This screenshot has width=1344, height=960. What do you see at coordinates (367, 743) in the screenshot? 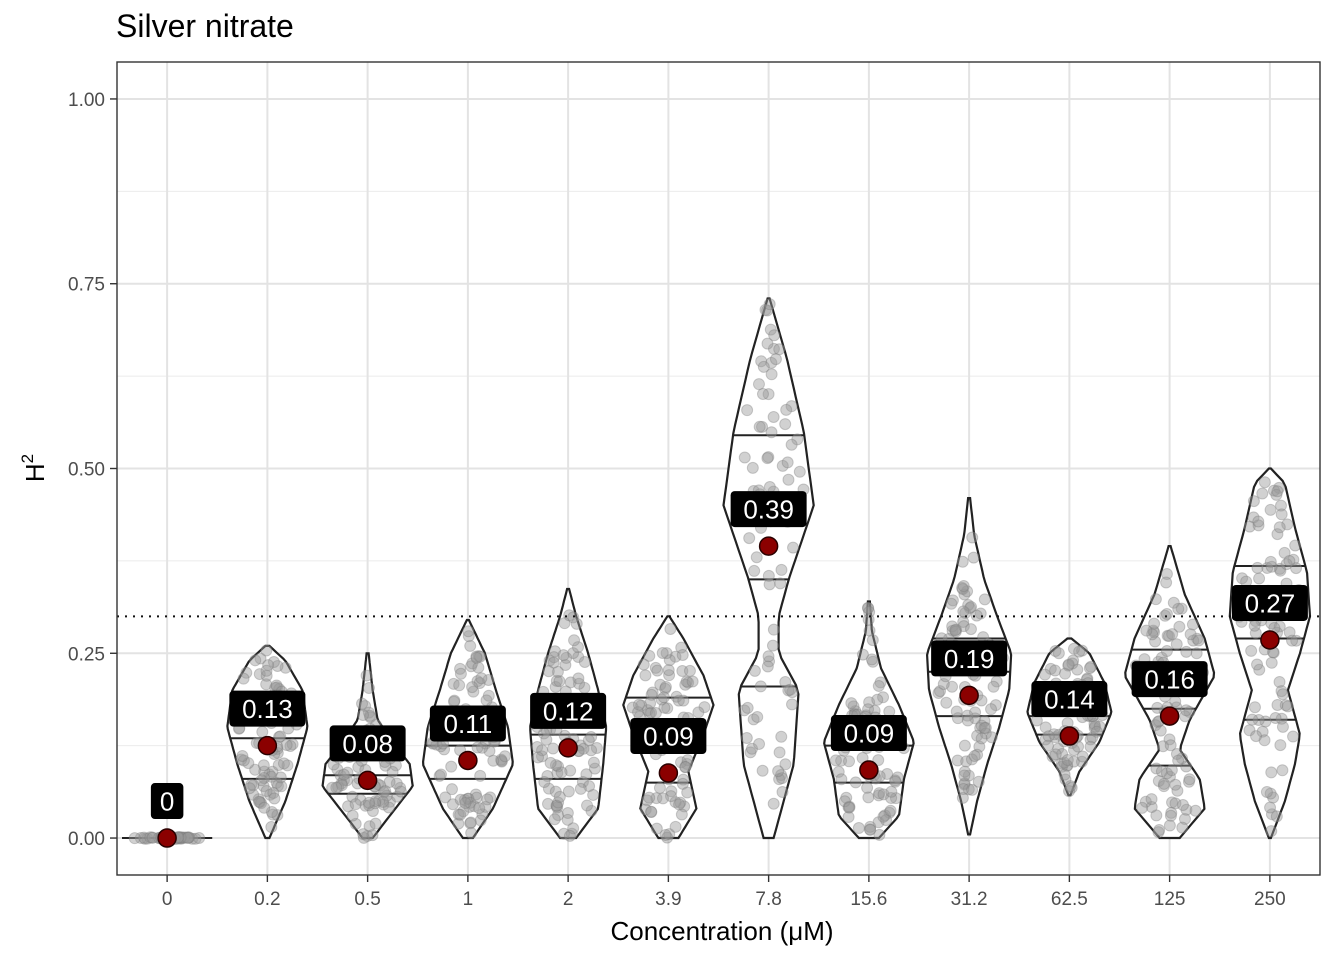
I see `mean-label-box` at bounding box center [367, 743].